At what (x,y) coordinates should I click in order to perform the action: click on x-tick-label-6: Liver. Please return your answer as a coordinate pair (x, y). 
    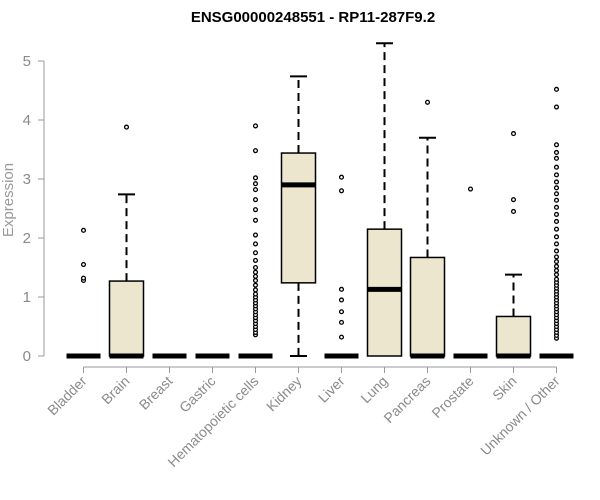
    Looking at the image, I should click on (331, 389).